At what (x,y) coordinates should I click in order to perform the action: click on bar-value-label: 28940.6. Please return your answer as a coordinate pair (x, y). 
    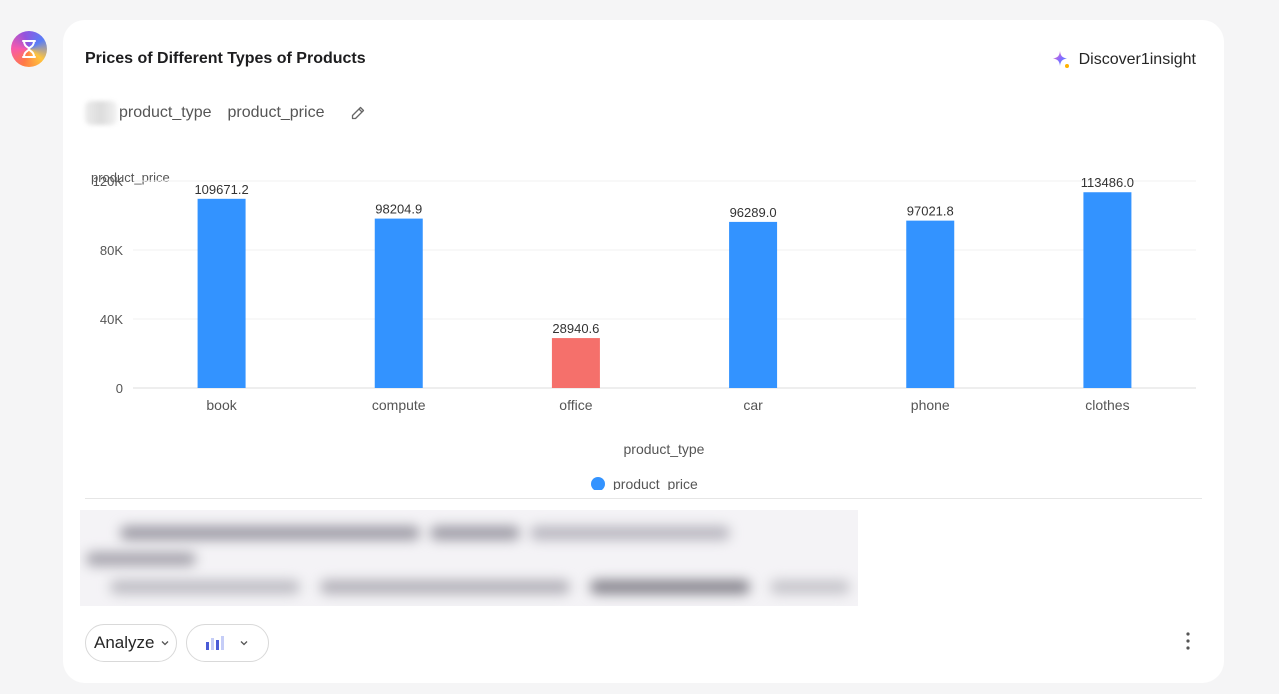
    Looking at the image, I should click on (575, 328).